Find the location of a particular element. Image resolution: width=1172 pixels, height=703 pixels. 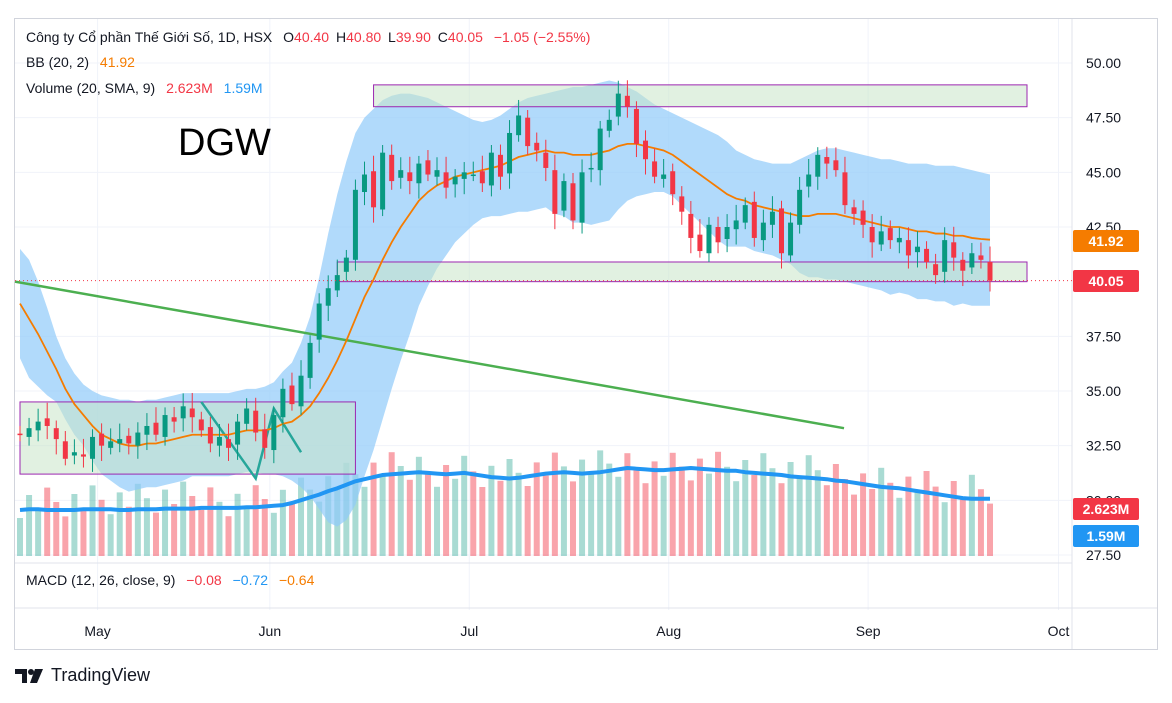

y-tick-label: 50.00 is located at coordinates (1103, 63).